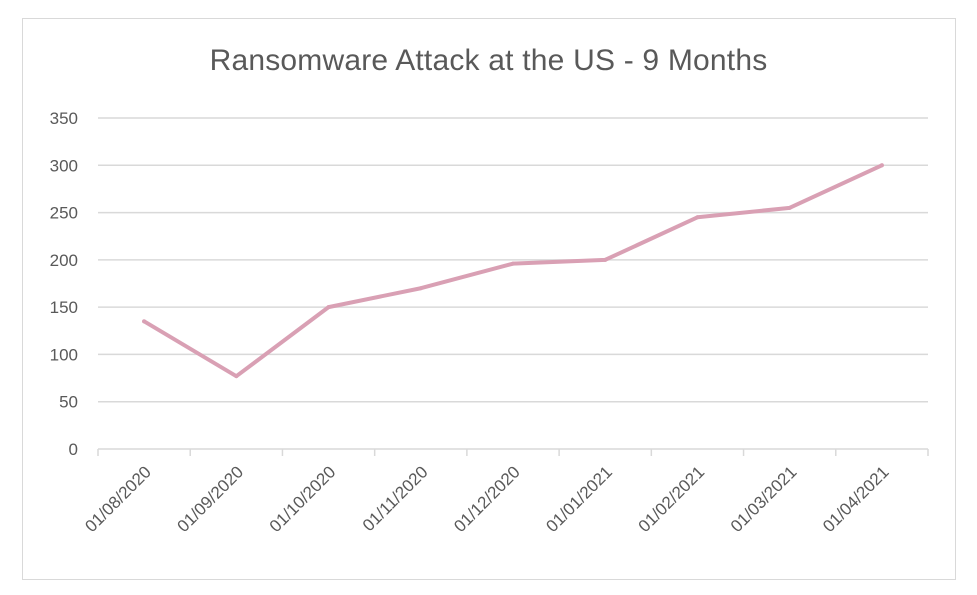  I want to click on x-tick-label: 01/10/2020, so click(303, 499).